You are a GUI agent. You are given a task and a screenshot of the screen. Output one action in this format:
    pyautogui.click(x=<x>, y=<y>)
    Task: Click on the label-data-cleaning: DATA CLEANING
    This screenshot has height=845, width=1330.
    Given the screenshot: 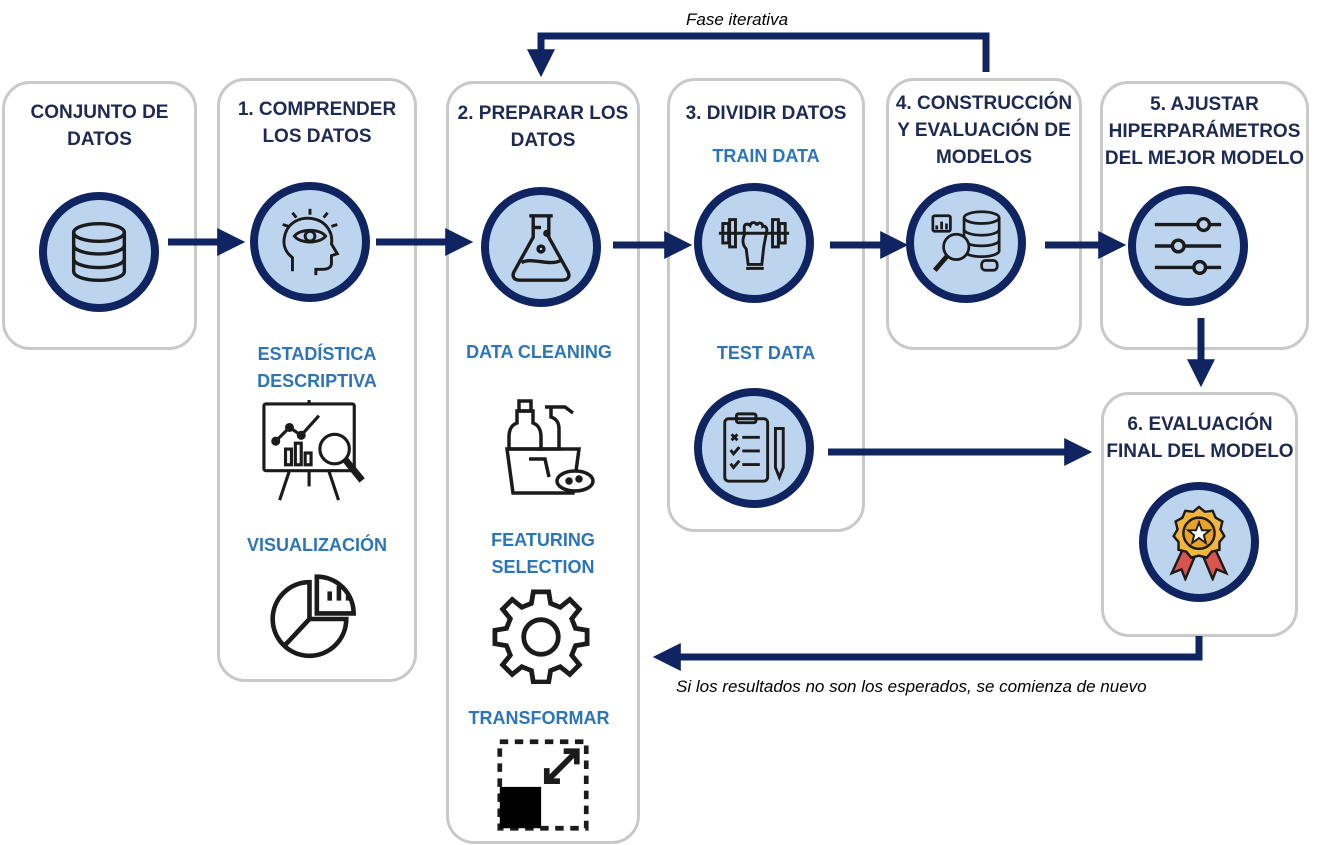 What is the action you would take?
    pyautogui.click(x=539, y=352)
    